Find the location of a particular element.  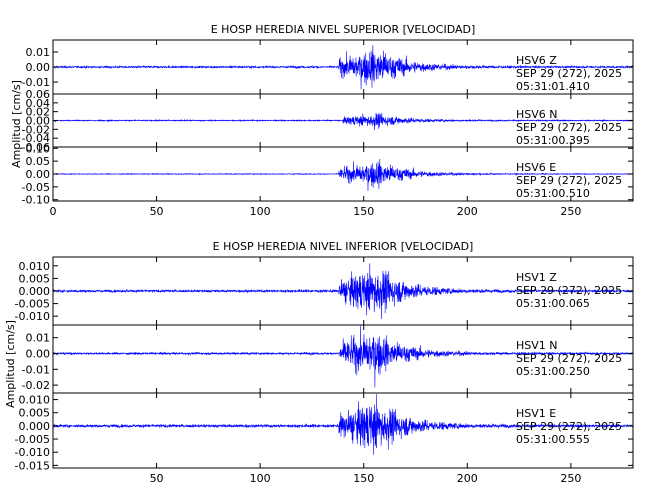

y-tick-label: -0.04 is located at coordinates (36, 138).